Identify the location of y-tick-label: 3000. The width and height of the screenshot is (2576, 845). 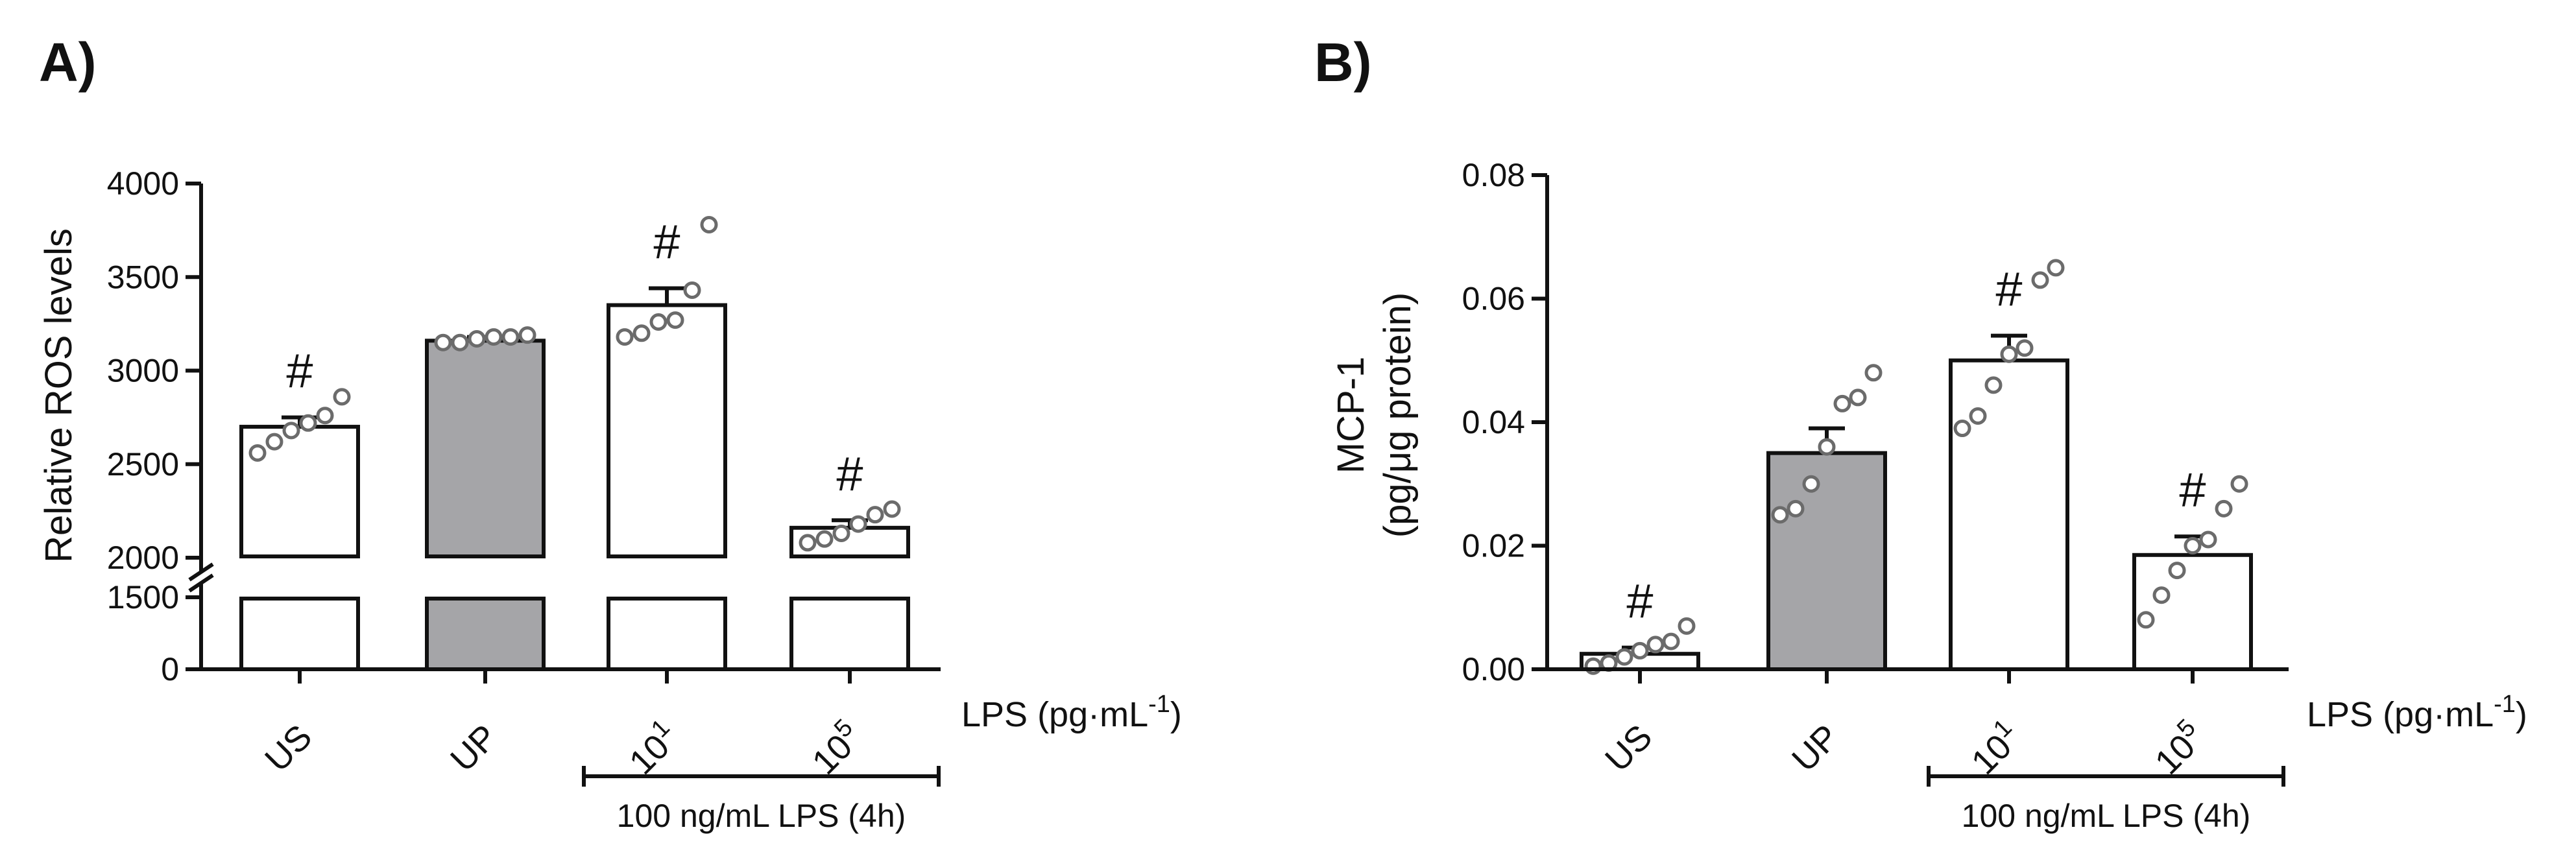
(143, 371).